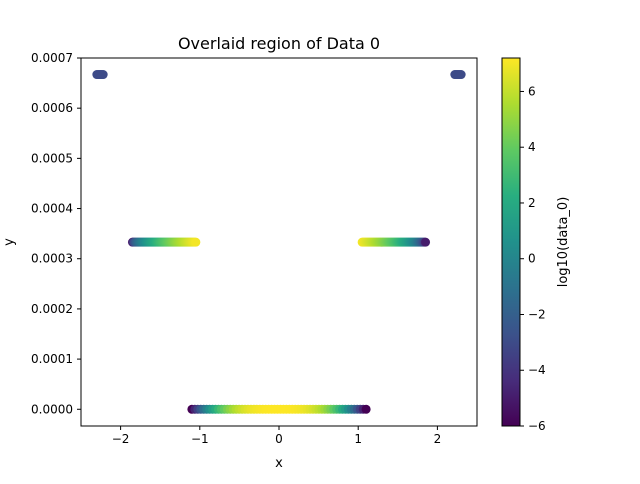 The image size is (640, 484). Describe the element at coordinates (279, 463) in the screenshot. I see `x-axis-label: x` at that location.